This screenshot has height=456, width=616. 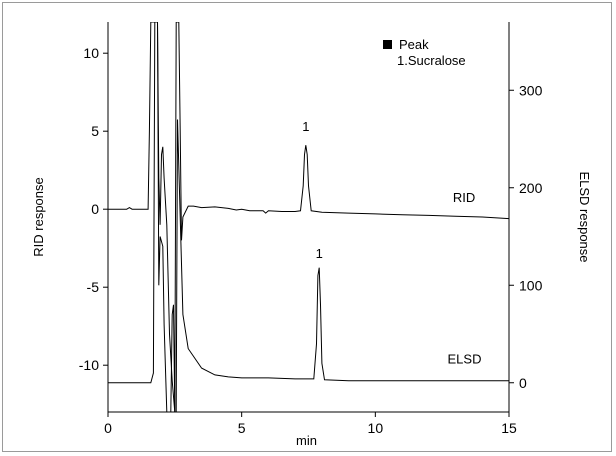 What do you see at coordinates (108, 428) in the screenshot?
I see `x-tick-label: 0` at bounding box center [108, 428].